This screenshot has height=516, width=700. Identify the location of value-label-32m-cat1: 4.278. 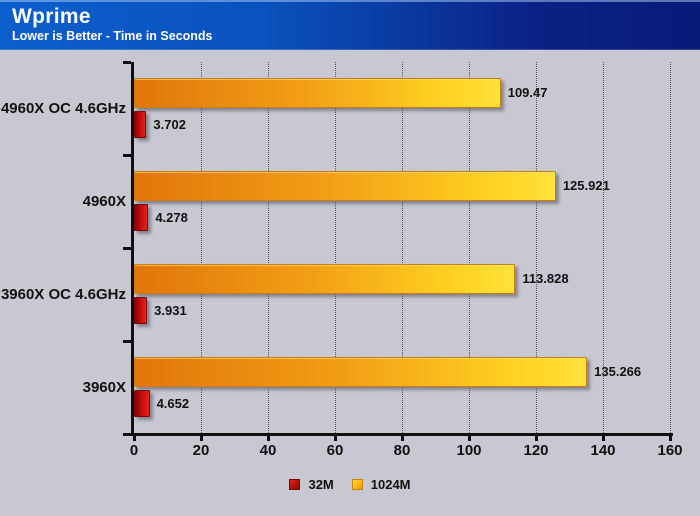
(171, 217).